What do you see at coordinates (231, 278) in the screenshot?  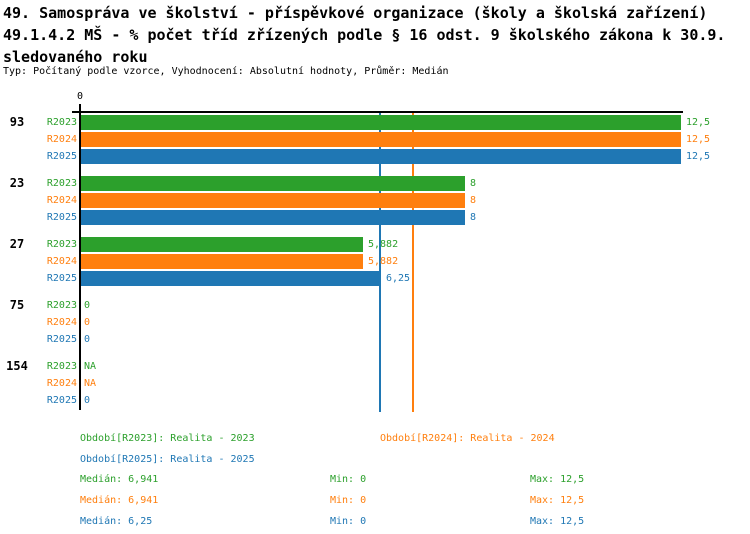 I see `bar-27-r2025` at bounding box center [231, 278].